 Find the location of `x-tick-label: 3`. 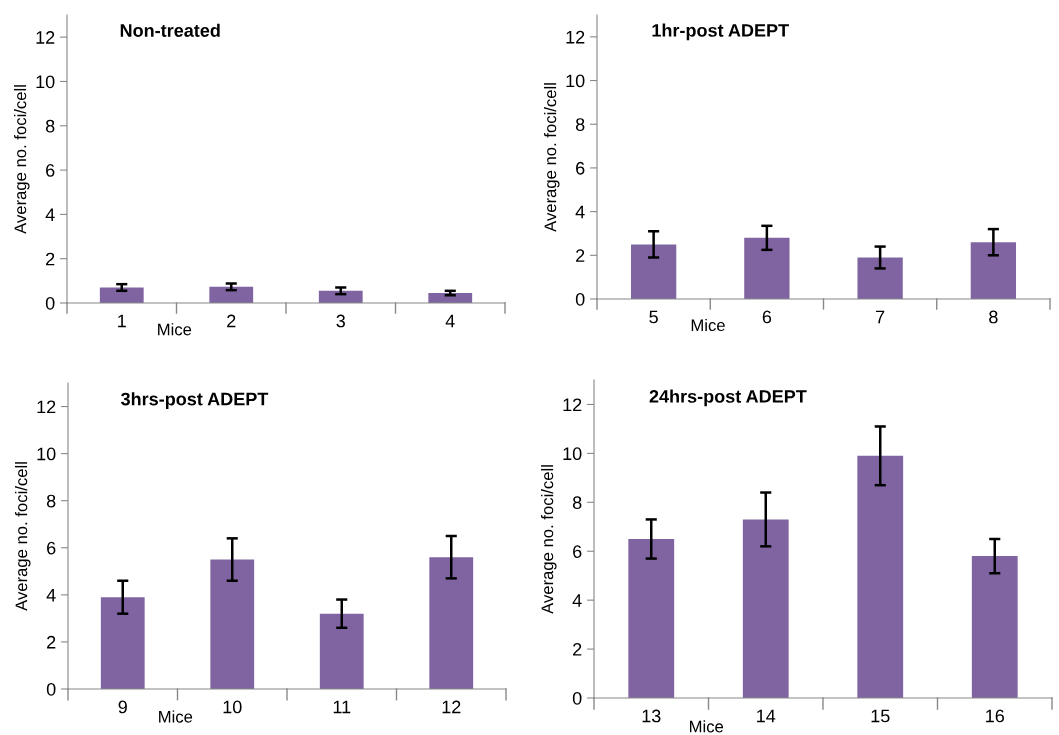

x-tick-label: 3 is located at coordinates (340, 321).